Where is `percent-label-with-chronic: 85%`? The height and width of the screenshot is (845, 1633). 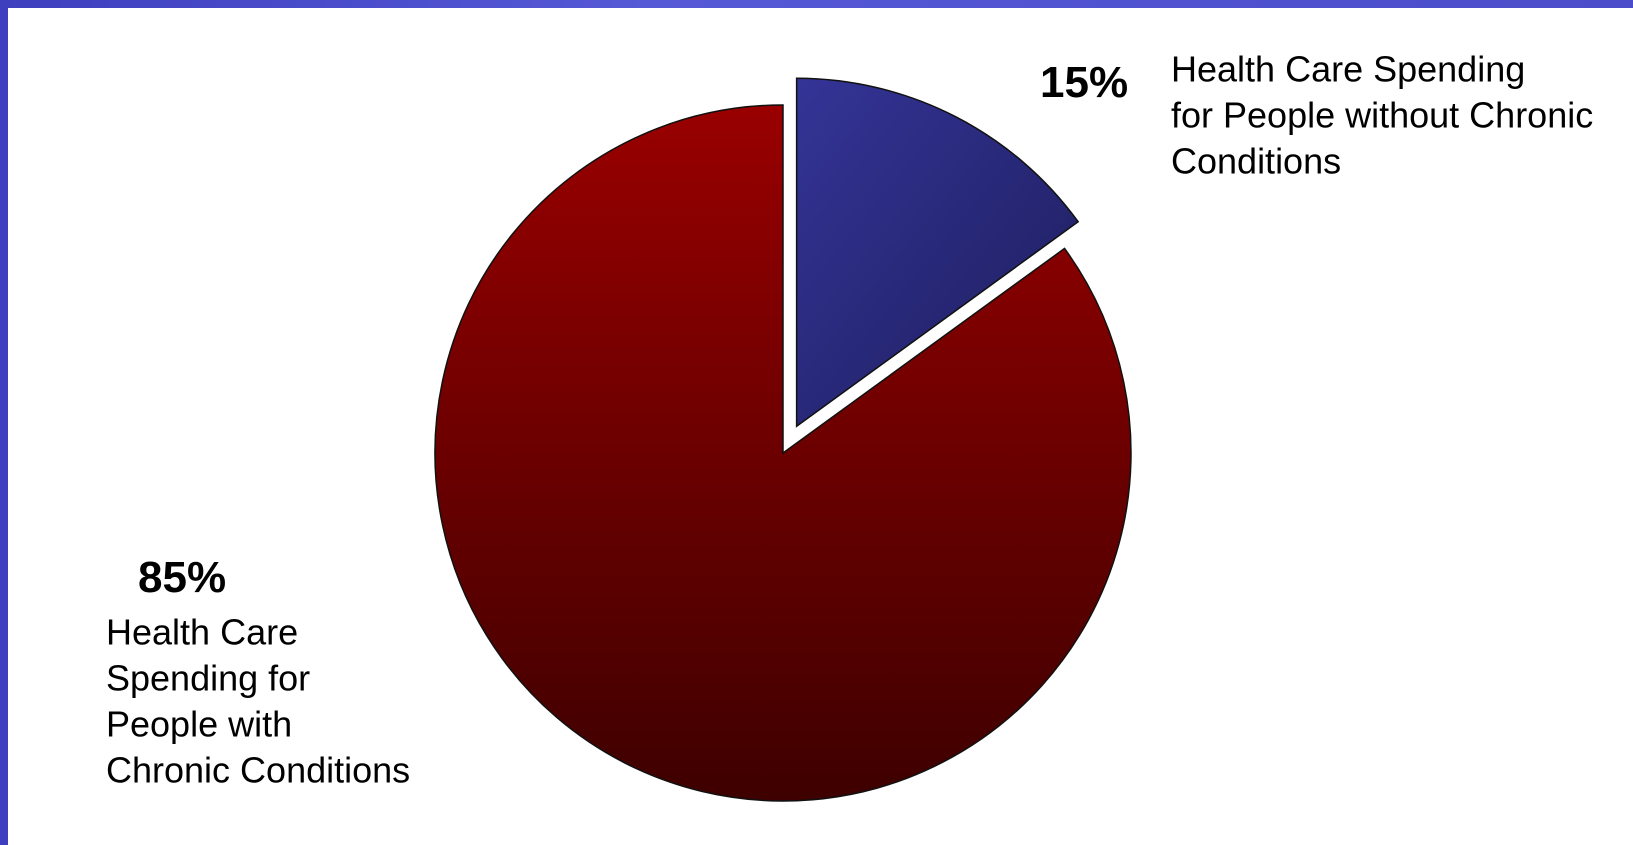 percent-label-with-chronic: 85% is located at coordinates (182, 577).